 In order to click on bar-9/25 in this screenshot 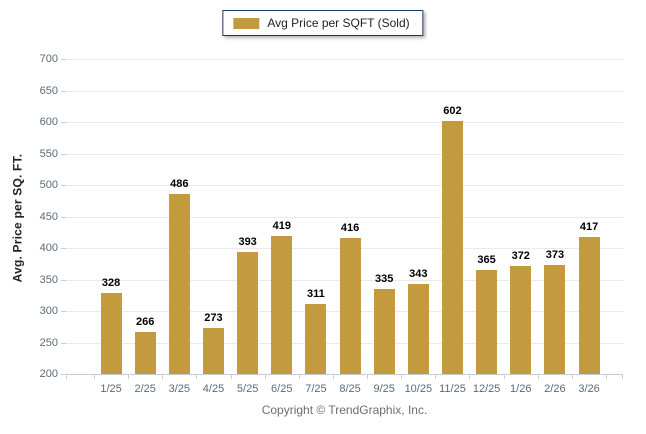, I will do `click(384, 331)`.